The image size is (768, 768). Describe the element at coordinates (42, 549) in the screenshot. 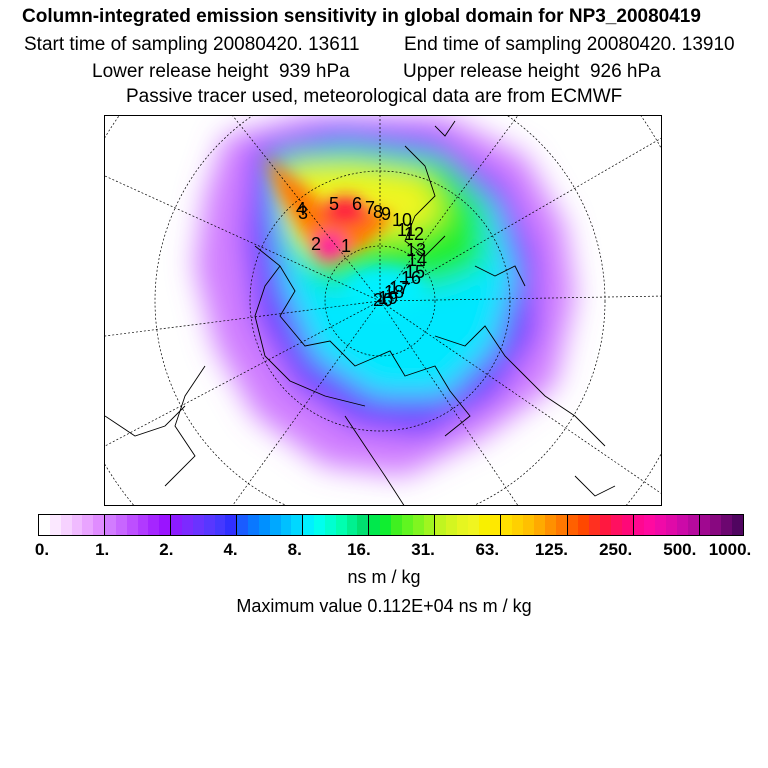

I see `colorbar-tick-label: 0.` at that location.